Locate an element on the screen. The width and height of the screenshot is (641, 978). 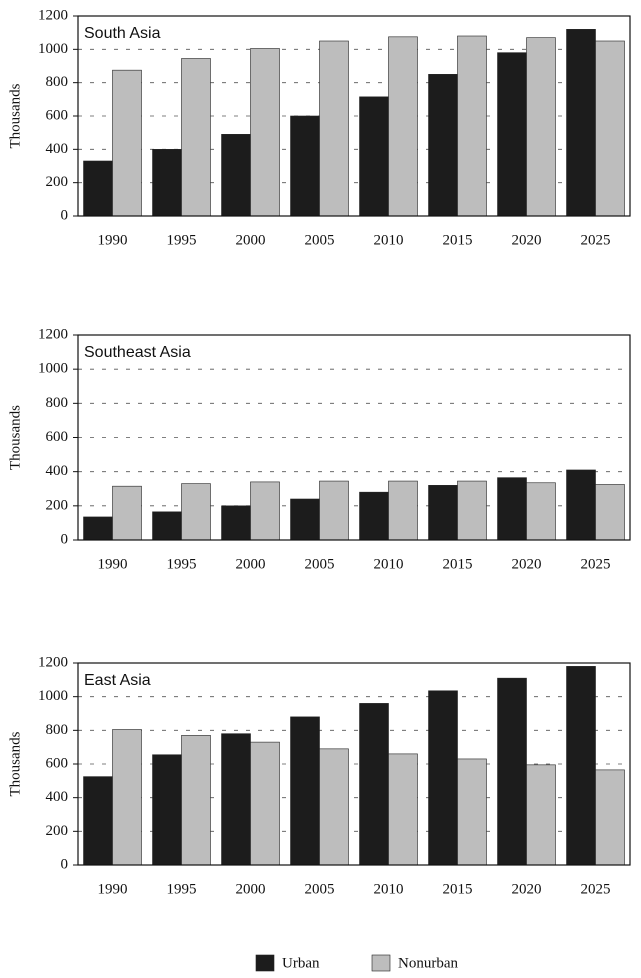
legend-label: Urban is located at coordinates (301, 963).